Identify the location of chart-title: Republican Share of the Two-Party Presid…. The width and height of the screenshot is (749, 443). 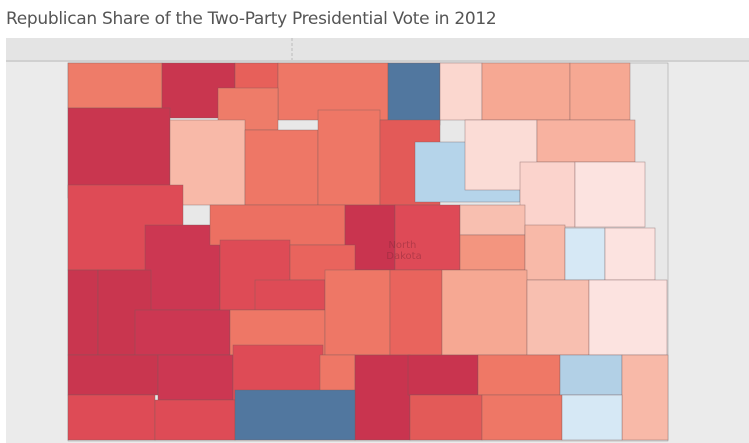
(251, 19).